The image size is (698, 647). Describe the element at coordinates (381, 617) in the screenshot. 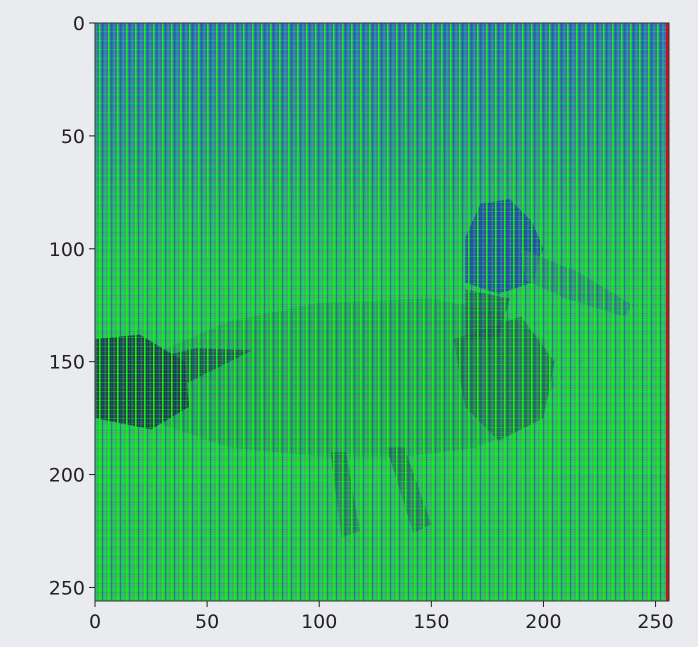

I see `x-axis: 0 50 100 150 200 250` at that location.